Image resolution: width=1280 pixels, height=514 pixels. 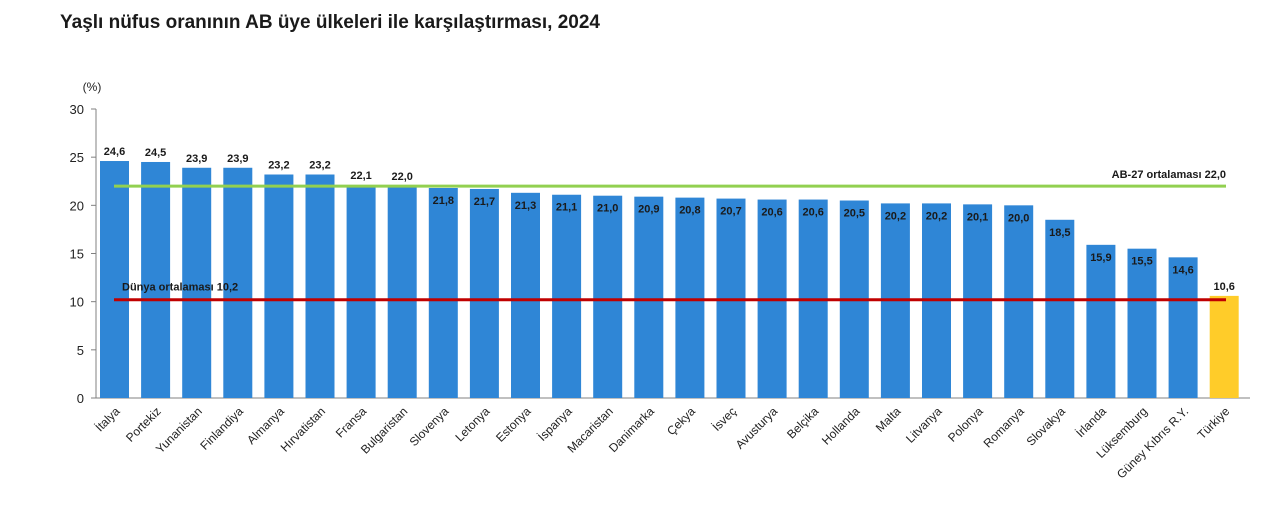 I want to click on y-tick-label: 25, so click(x=77, y=157).